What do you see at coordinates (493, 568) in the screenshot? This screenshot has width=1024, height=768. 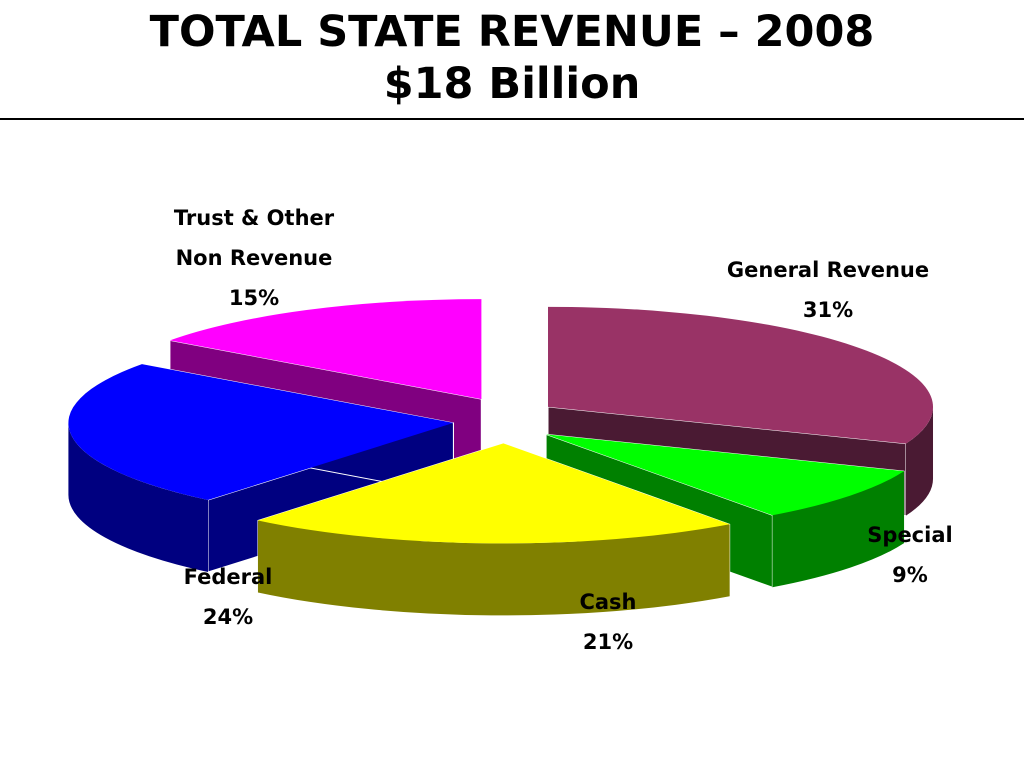 I see `slice-cash-outer-wall` at bounding box center [493, 568].